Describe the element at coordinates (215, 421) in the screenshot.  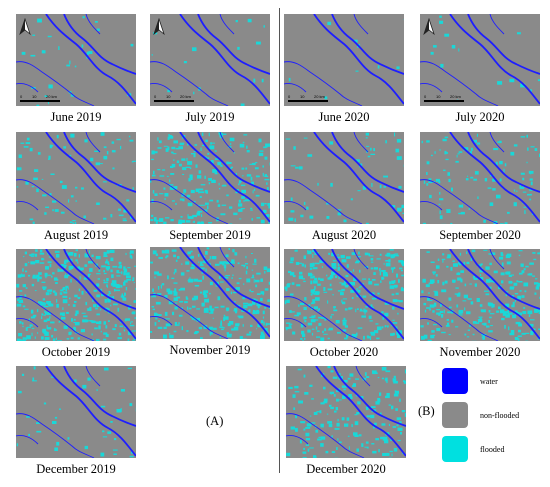
I see `group-label-a: (A)` at that location.